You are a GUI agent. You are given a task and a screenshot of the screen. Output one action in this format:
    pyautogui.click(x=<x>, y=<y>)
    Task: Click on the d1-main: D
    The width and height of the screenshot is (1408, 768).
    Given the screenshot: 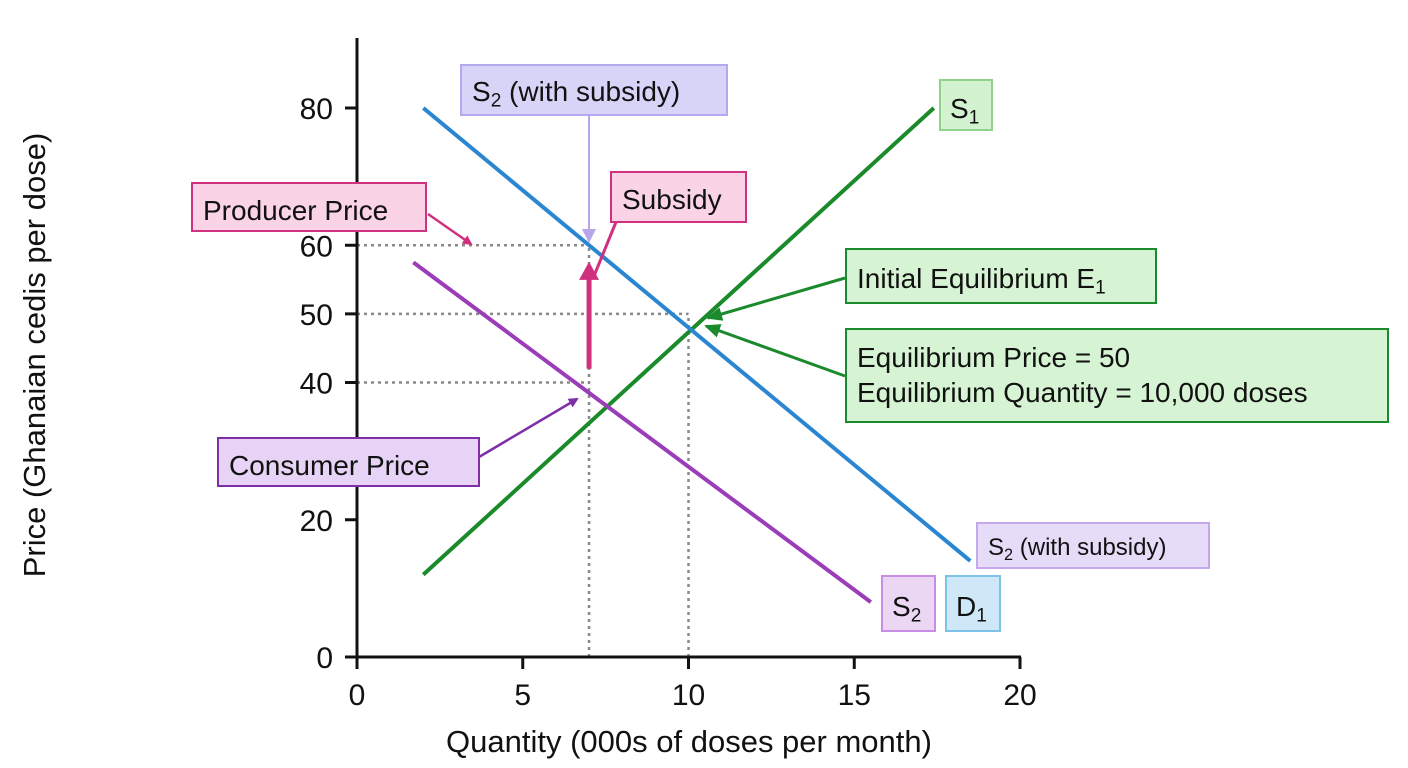 What is the action you would take?
    pyautogui.click(x=966, y=606)
    